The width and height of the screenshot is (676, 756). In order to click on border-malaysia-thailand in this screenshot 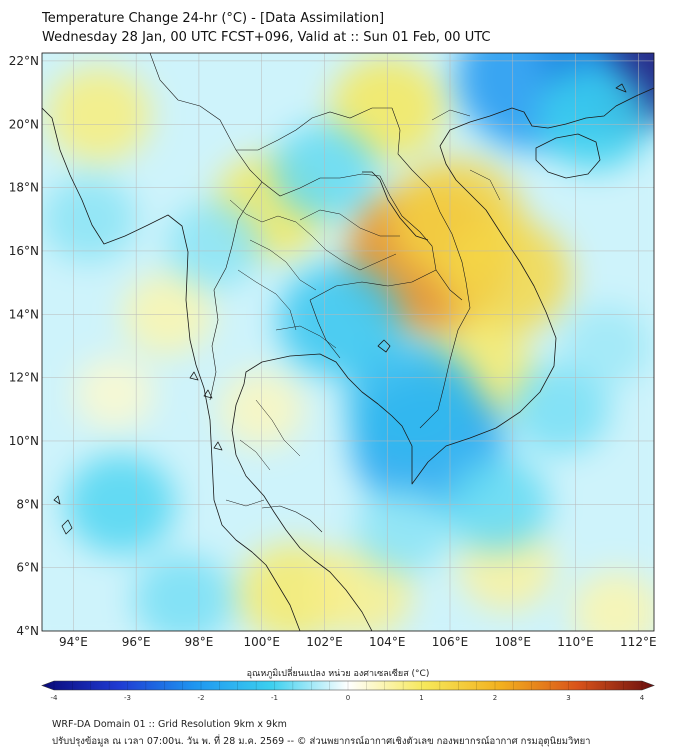, I will do `click(292, 519)`.